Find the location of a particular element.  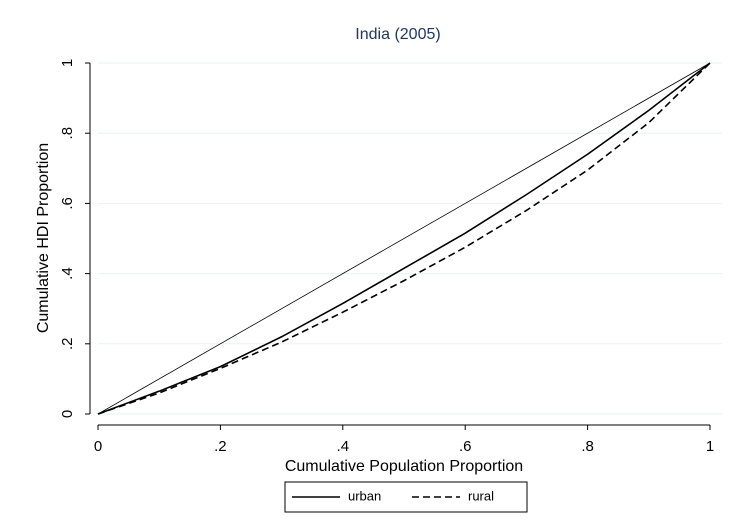

x-tick-label: .2 is located at coordinates (220, 446).